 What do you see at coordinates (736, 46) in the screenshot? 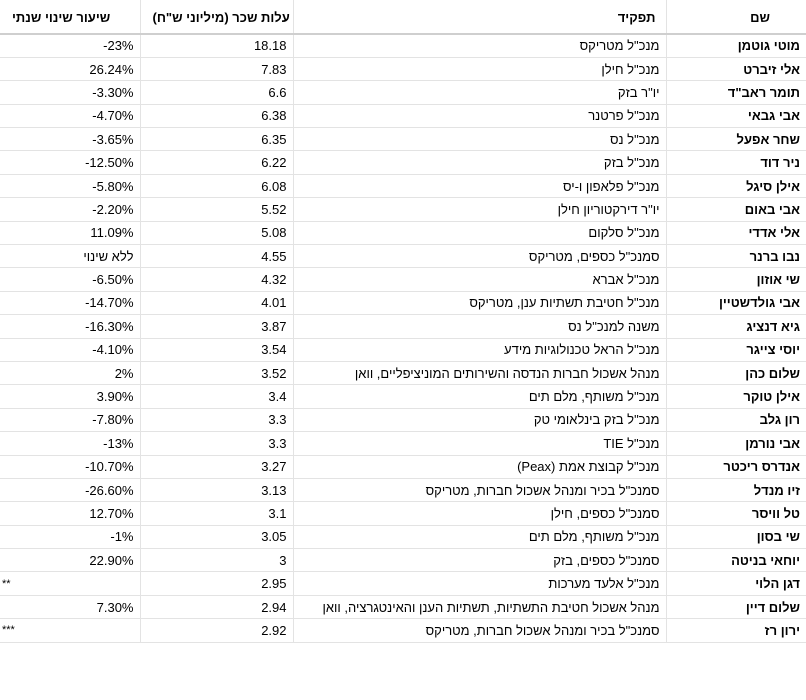
I see `cell-name: מוטי גוטמן` at bounding box center [736, 46].